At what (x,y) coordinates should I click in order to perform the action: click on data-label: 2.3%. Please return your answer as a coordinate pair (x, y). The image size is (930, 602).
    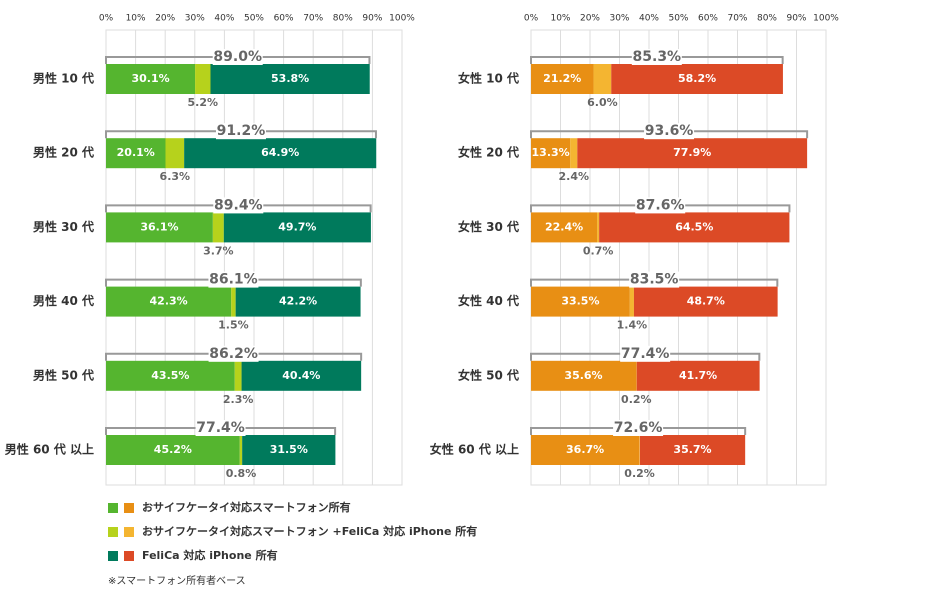
    Looking at the image, I should click on (238, 399).